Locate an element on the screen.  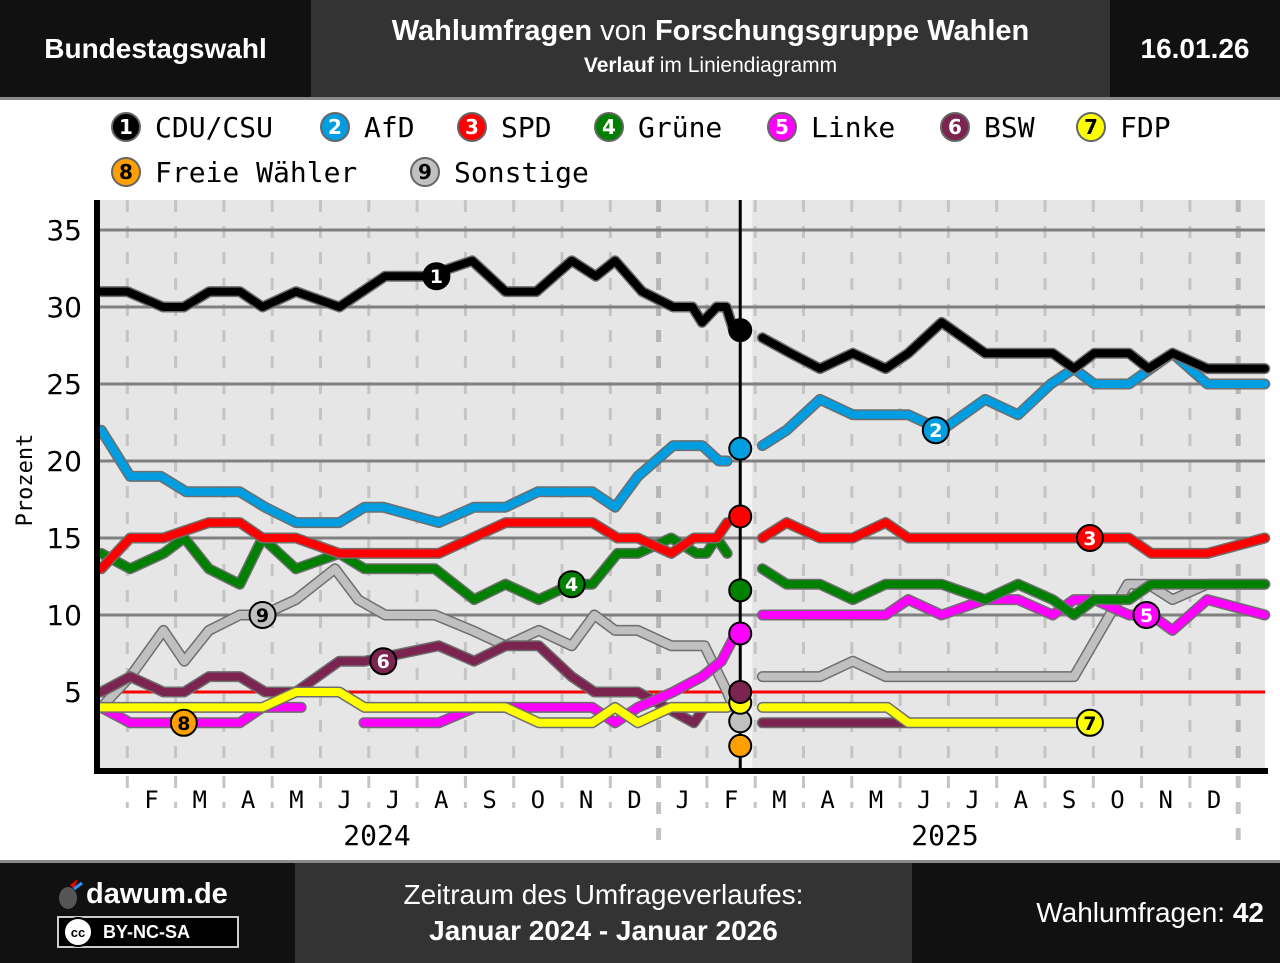
legend-item: 3 SPD is located at coordinates (504, 127).